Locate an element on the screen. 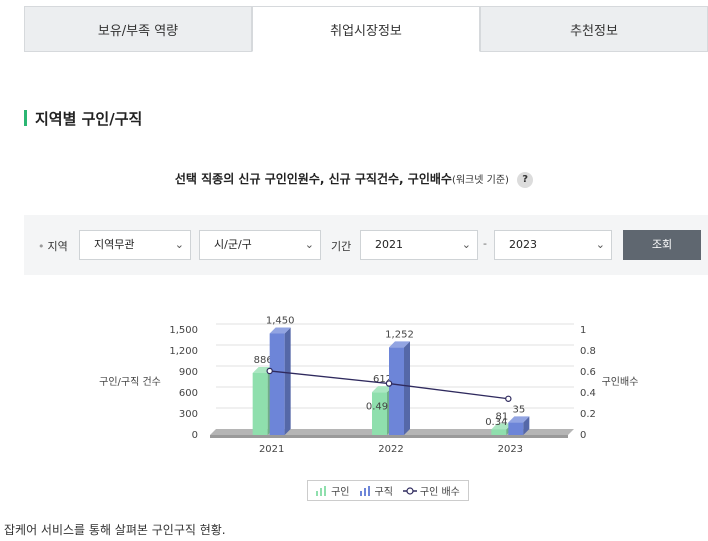 The height and width of the screenshot is (541, 708). legend-label-seek: 구직 is located at coordinates (383, 492).